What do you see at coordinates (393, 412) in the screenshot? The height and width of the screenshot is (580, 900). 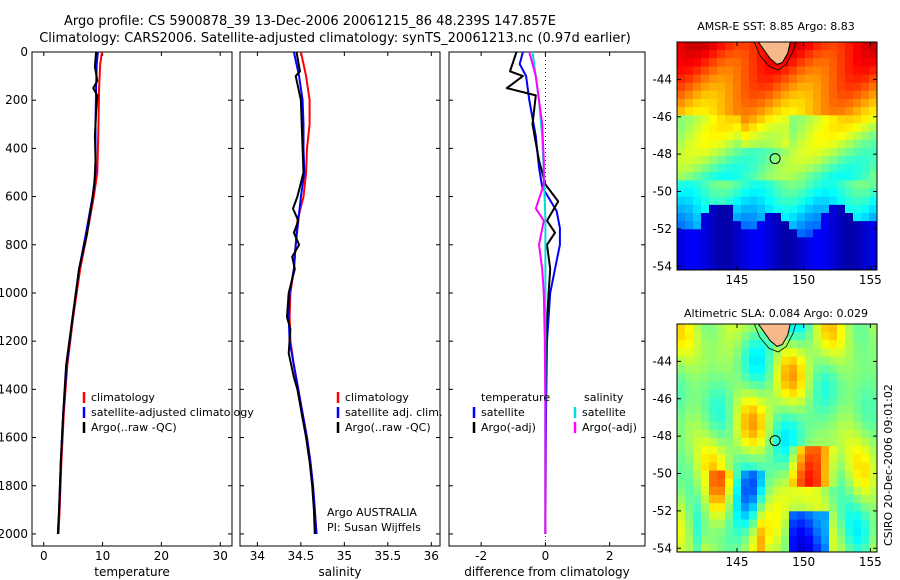 I see `legend-label: satellite adj. clim.` at bounding box center [393, 412].